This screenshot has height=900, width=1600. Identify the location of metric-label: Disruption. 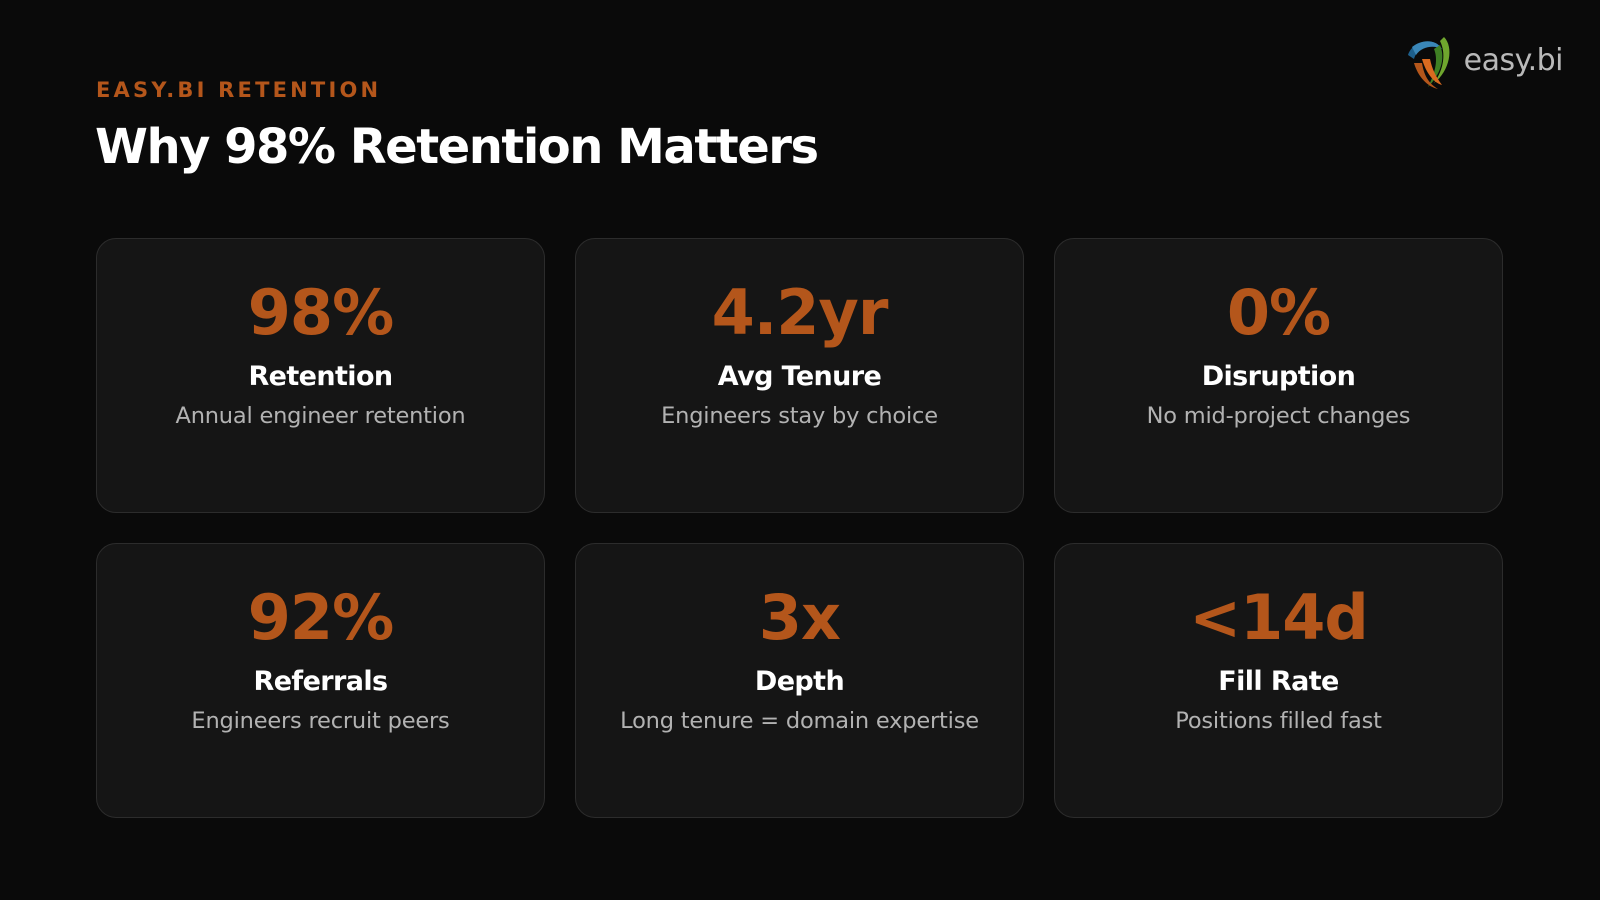
(1278, 376).